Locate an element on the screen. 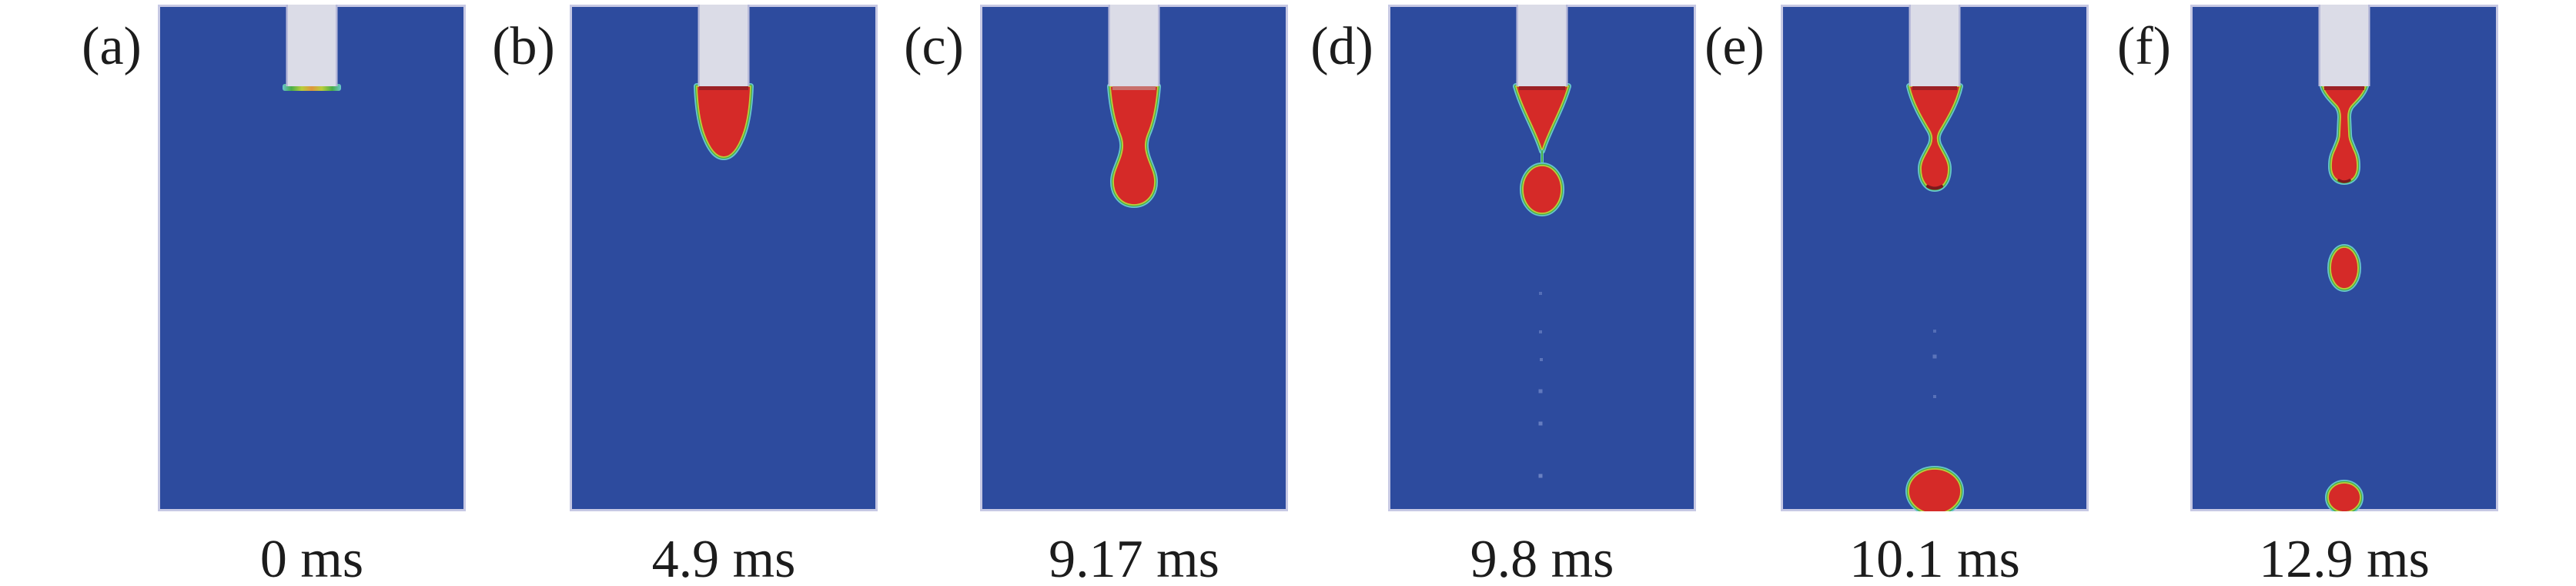  time-label: 9.8 ms is located at coordinates (1542, 558).